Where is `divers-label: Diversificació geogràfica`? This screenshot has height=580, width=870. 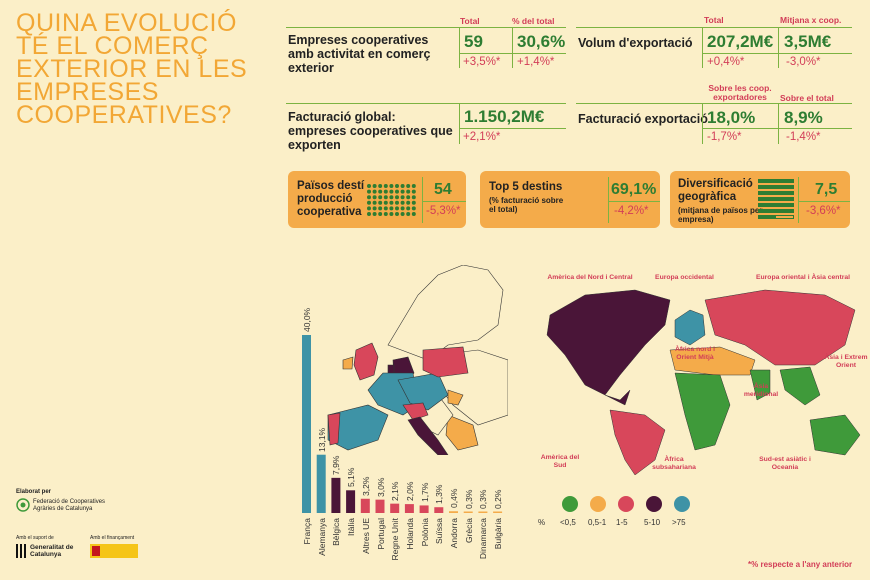 divers-label: Diversificació geogràfica is located at coordinates (715, 190).